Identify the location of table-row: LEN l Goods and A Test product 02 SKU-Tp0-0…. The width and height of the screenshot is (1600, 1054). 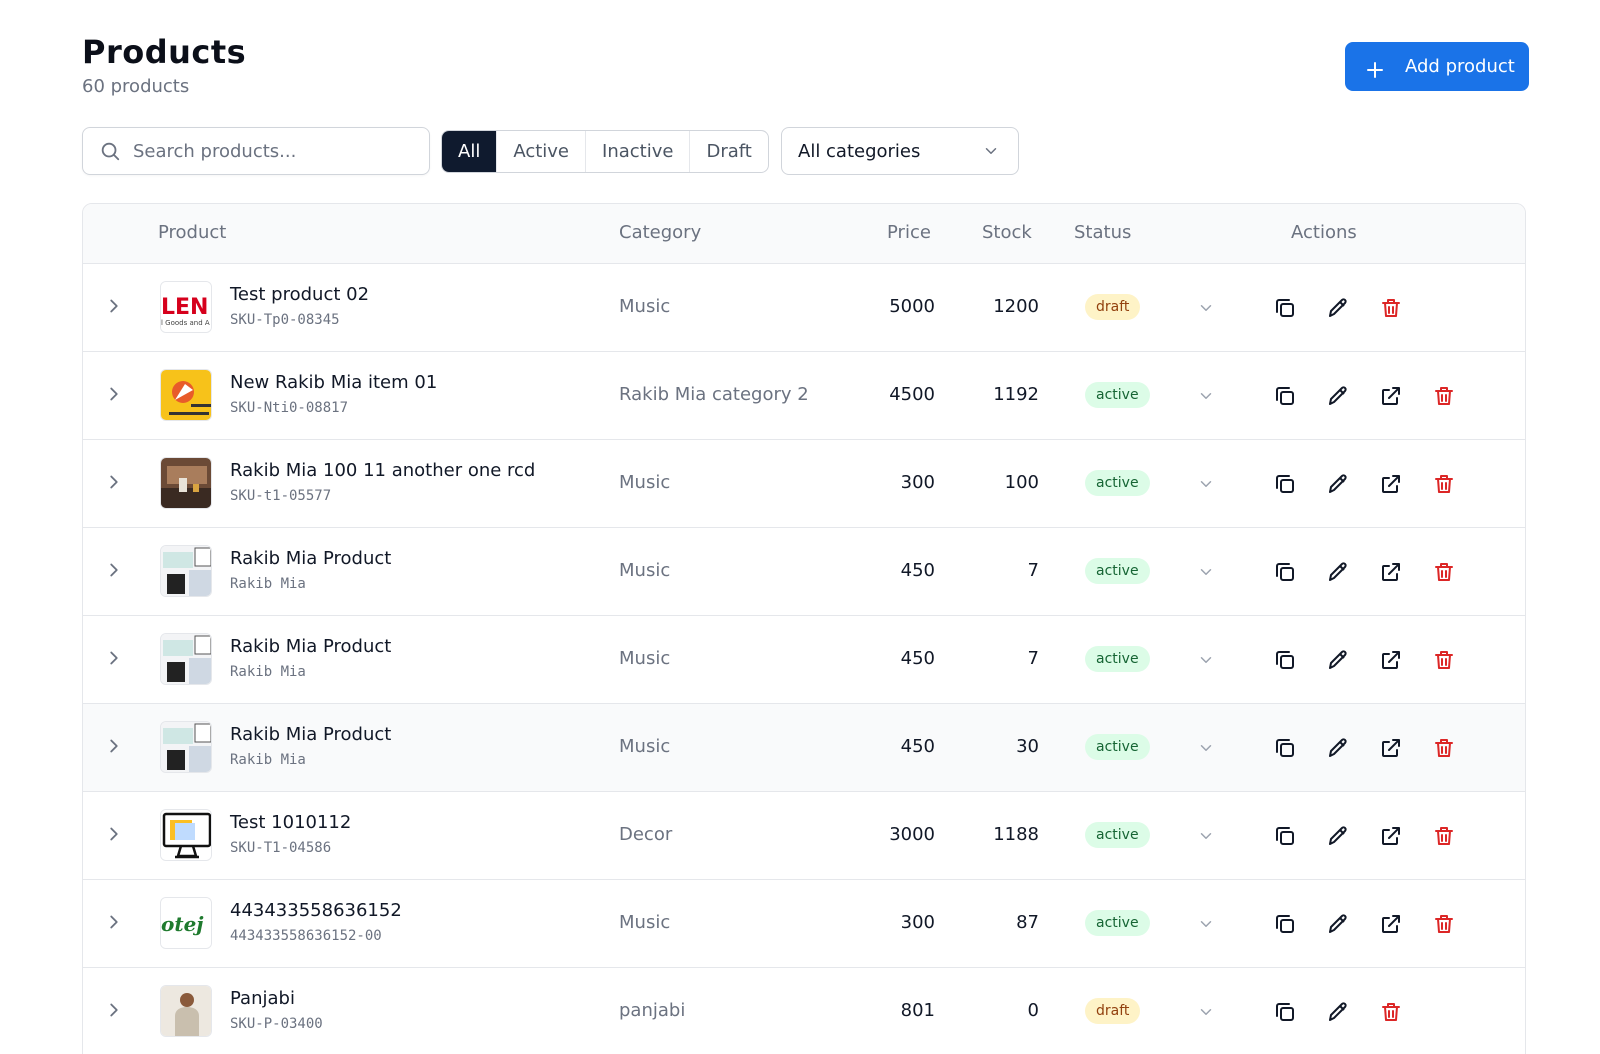
(804, 308).